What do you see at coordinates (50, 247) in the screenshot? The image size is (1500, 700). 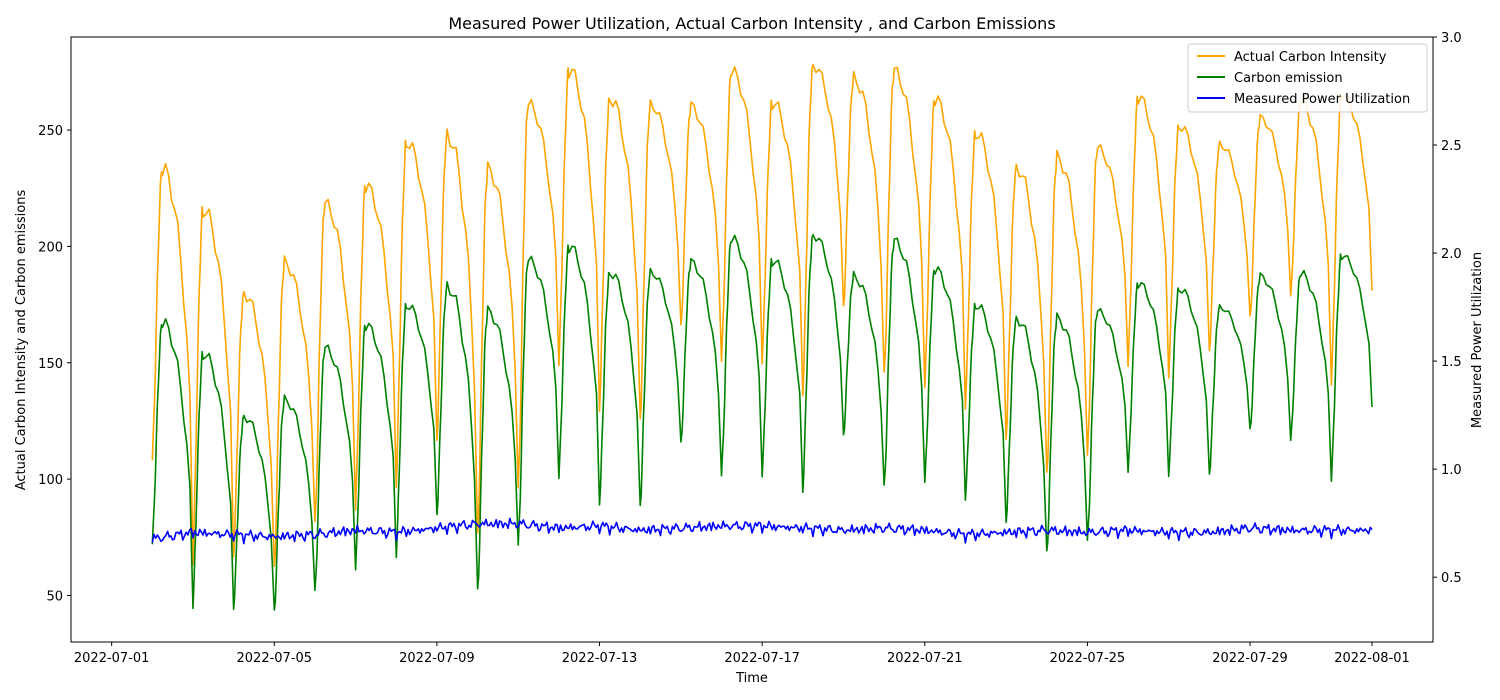 I see `y-left-tick-label: 200` at bounding box center [50, 247].